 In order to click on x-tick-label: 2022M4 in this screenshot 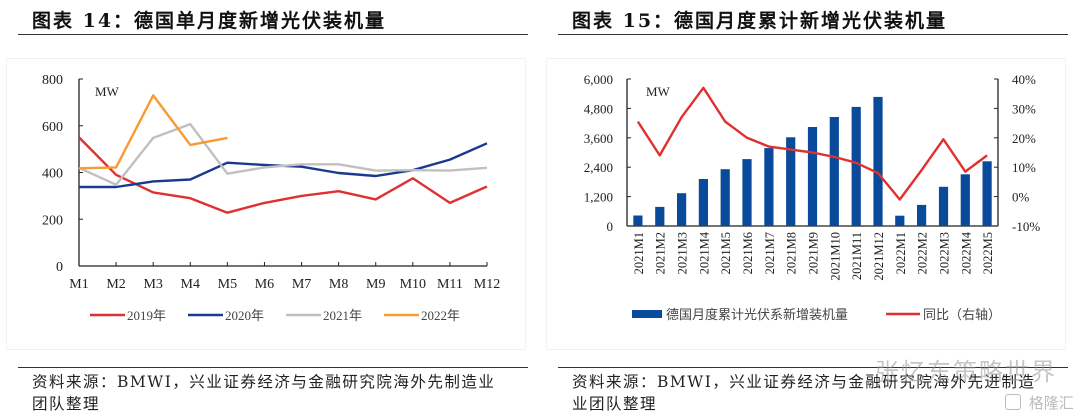, I will do `click(966, 252)`.